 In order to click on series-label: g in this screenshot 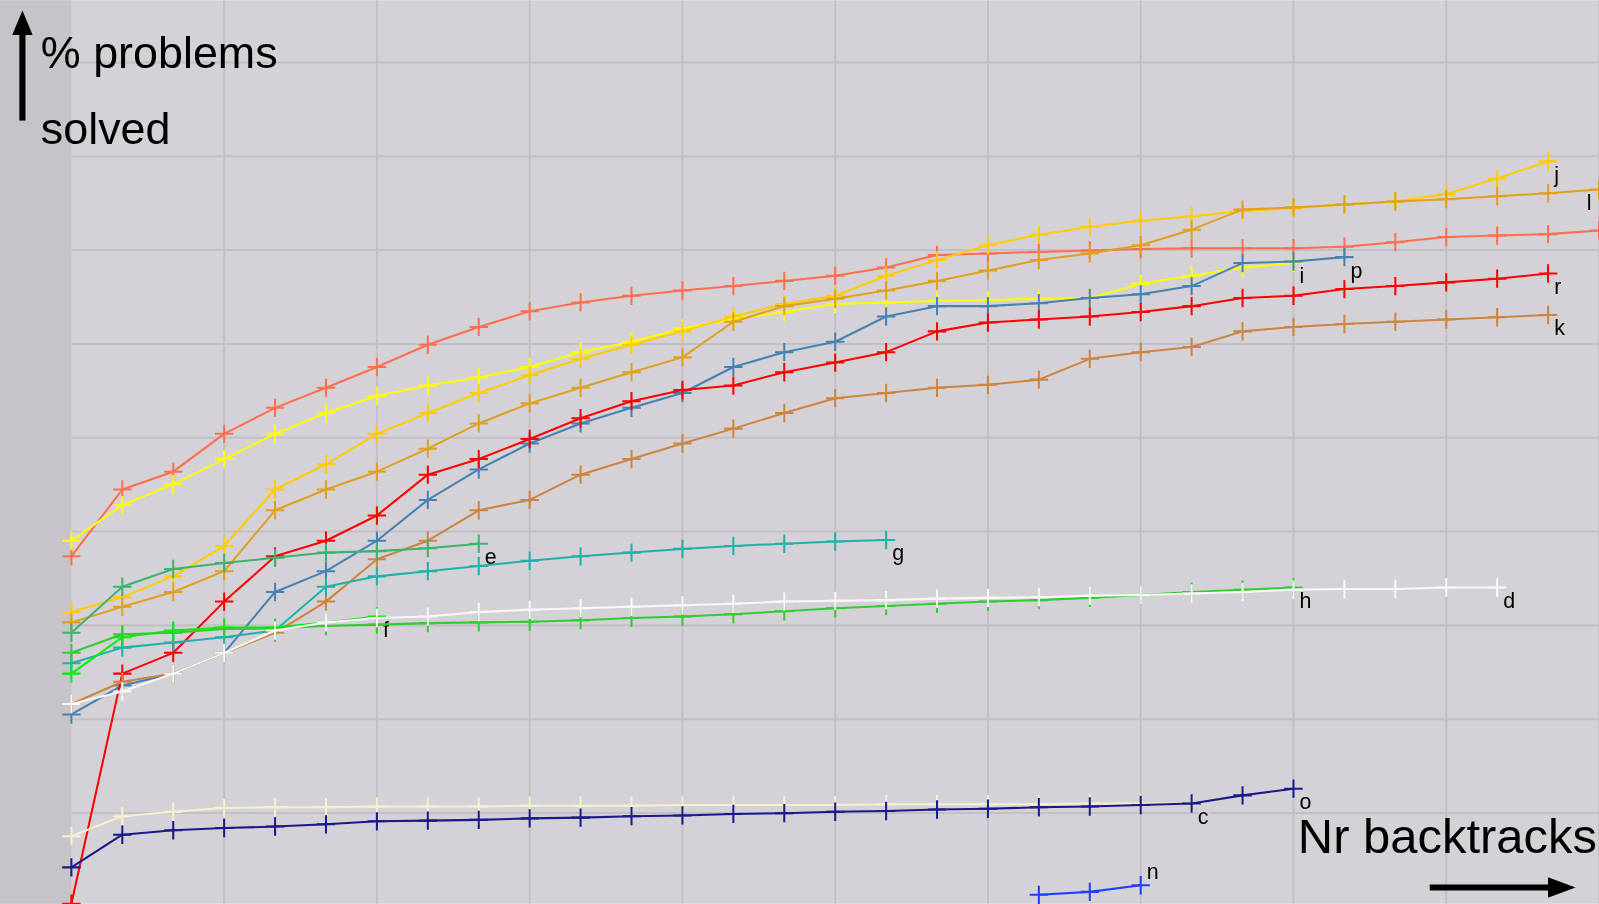, I will do `click(898, 553)`.